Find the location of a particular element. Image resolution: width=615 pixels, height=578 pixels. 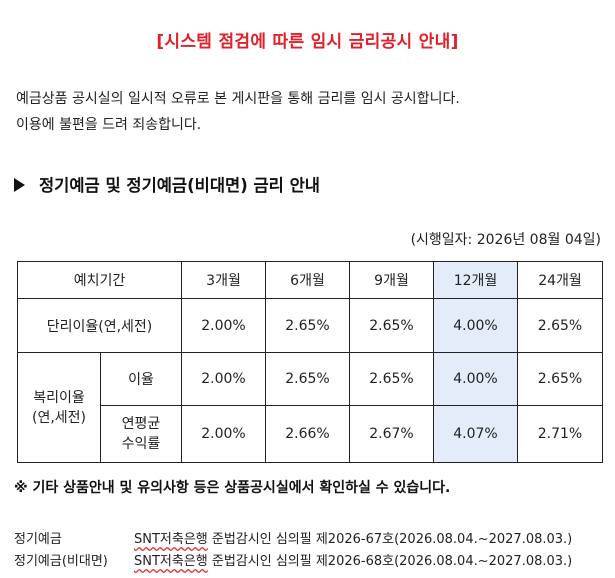

footnote: ※ 기타 상품안내 및 유의사항 등은 상품공시실에서 확인하실 수 있습니다. is located at coordinates (232, 488).